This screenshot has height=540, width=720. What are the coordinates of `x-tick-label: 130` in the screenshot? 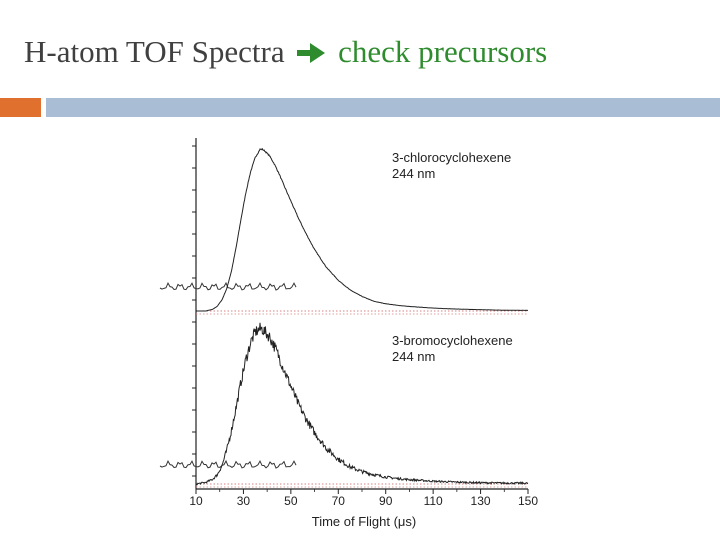 It's located at (481, 501).